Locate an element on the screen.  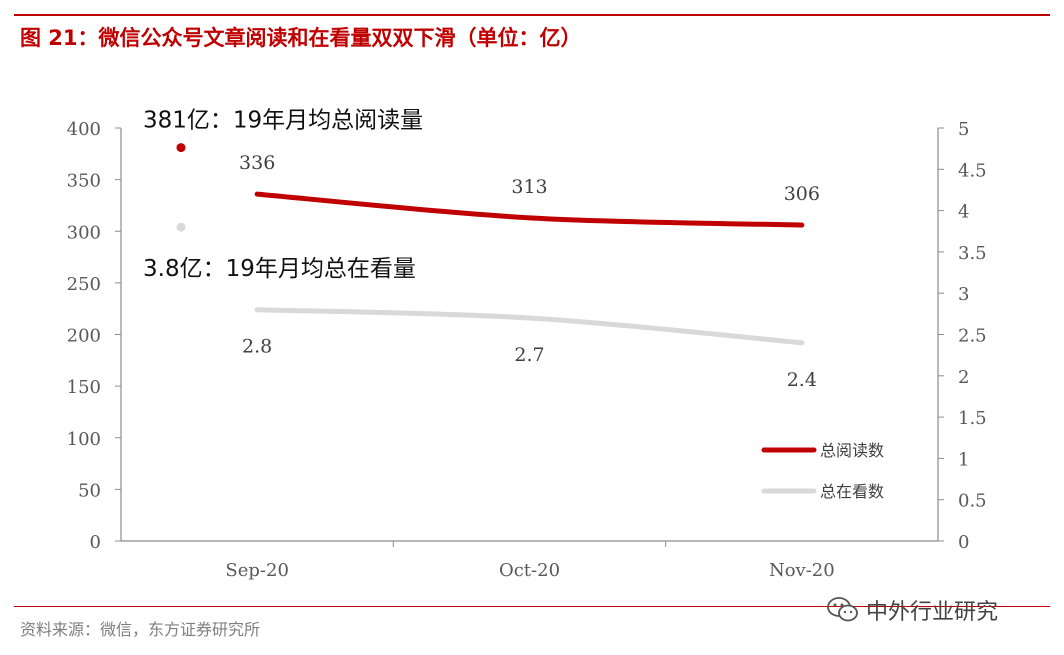
annotation-in-view-2019: 3.8亿：19年月均总在看量 is located at coordinates (279, 269).